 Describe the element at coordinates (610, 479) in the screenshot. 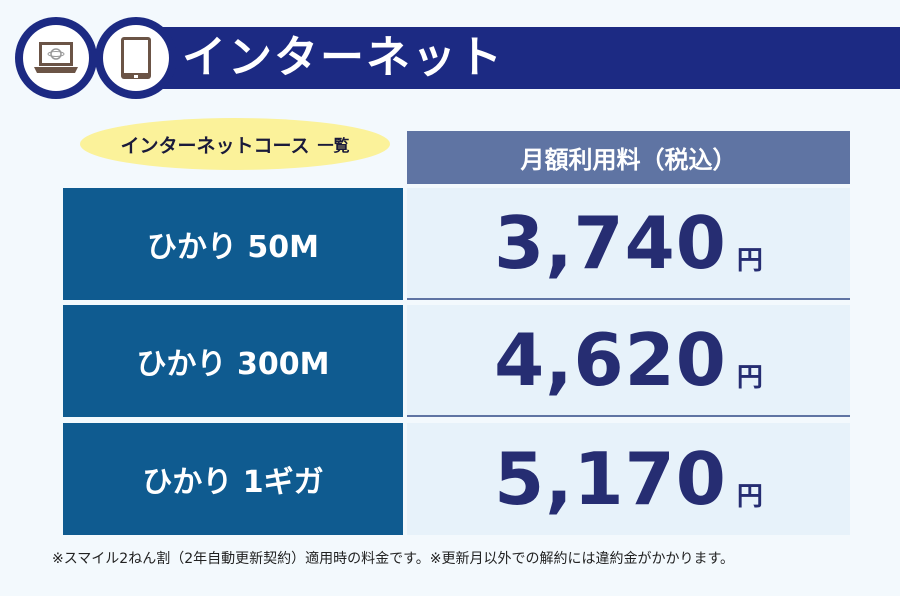

I see `price-value: 5,170` at that location.